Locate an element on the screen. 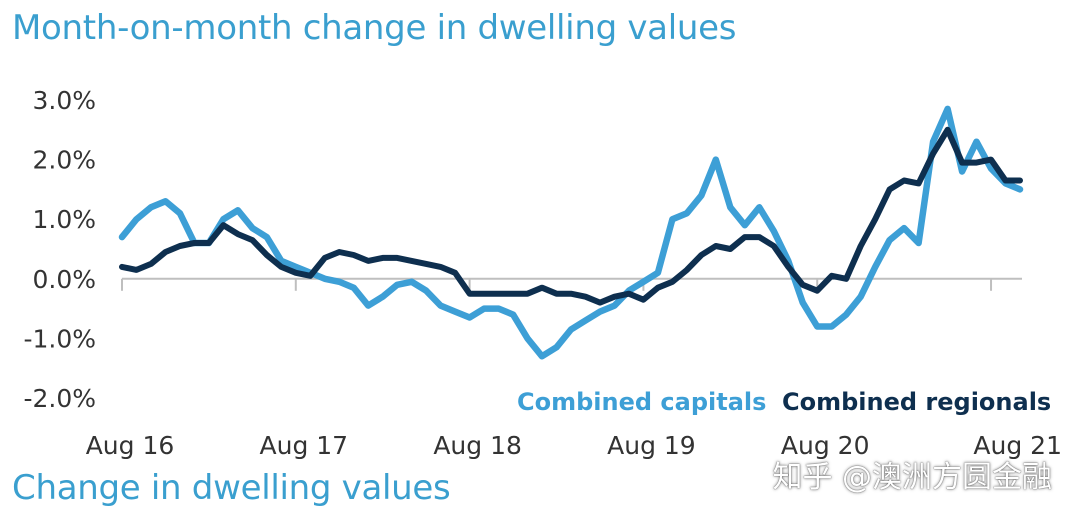  y-tick-label: -1.0% is located at coordinates (59, 338).